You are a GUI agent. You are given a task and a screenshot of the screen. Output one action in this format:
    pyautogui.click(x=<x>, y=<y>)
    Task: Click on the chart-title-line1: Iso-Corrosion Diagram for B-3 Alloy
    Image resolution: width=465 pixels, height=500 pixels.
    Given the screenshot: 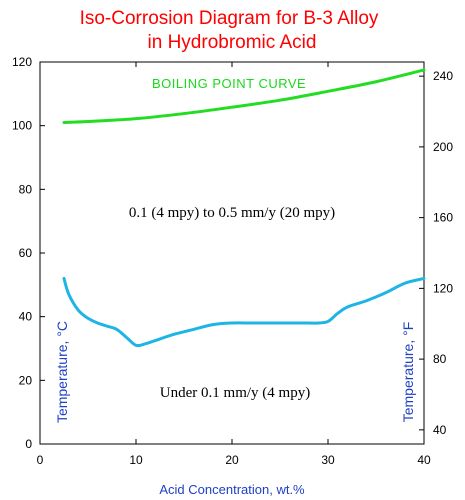 What is the action you would take?
    pyautogui.click(x=229, y=18)
    